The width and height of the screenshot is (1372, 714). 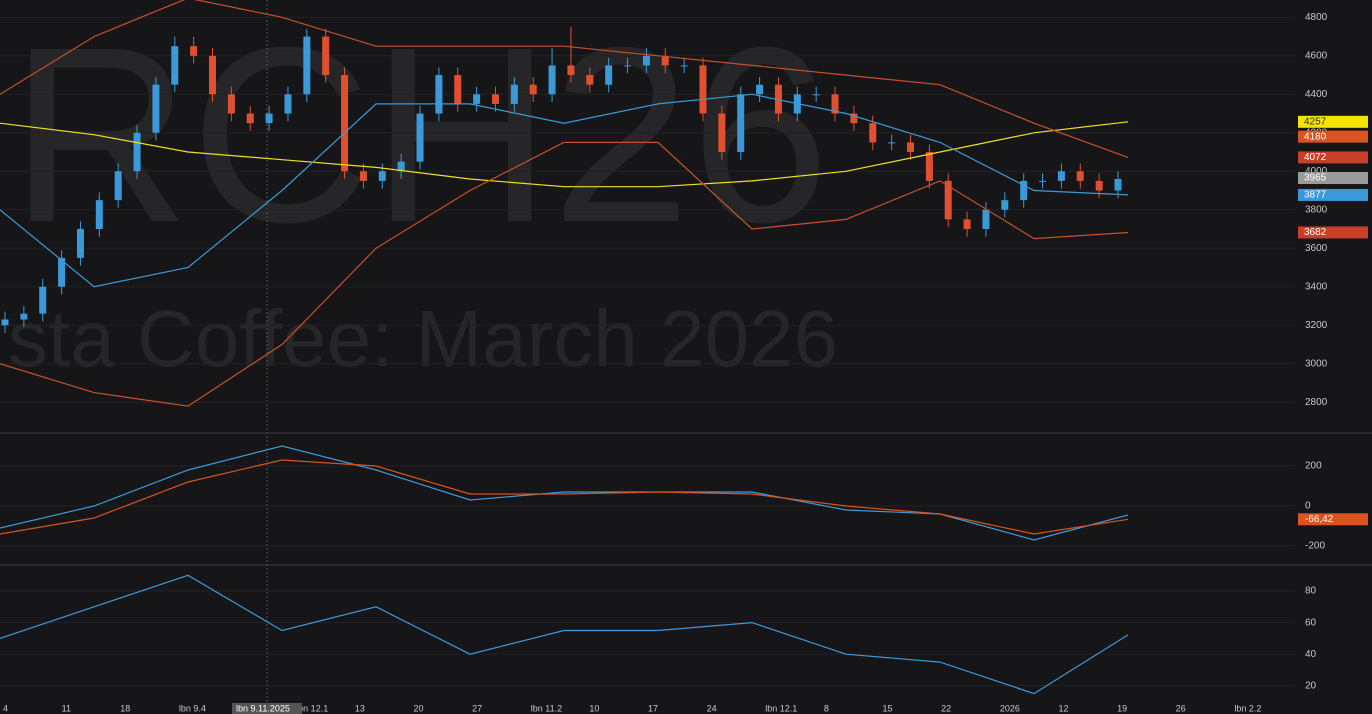 I want to click on y-tick-label: 20, so click(x=1311, y=685).